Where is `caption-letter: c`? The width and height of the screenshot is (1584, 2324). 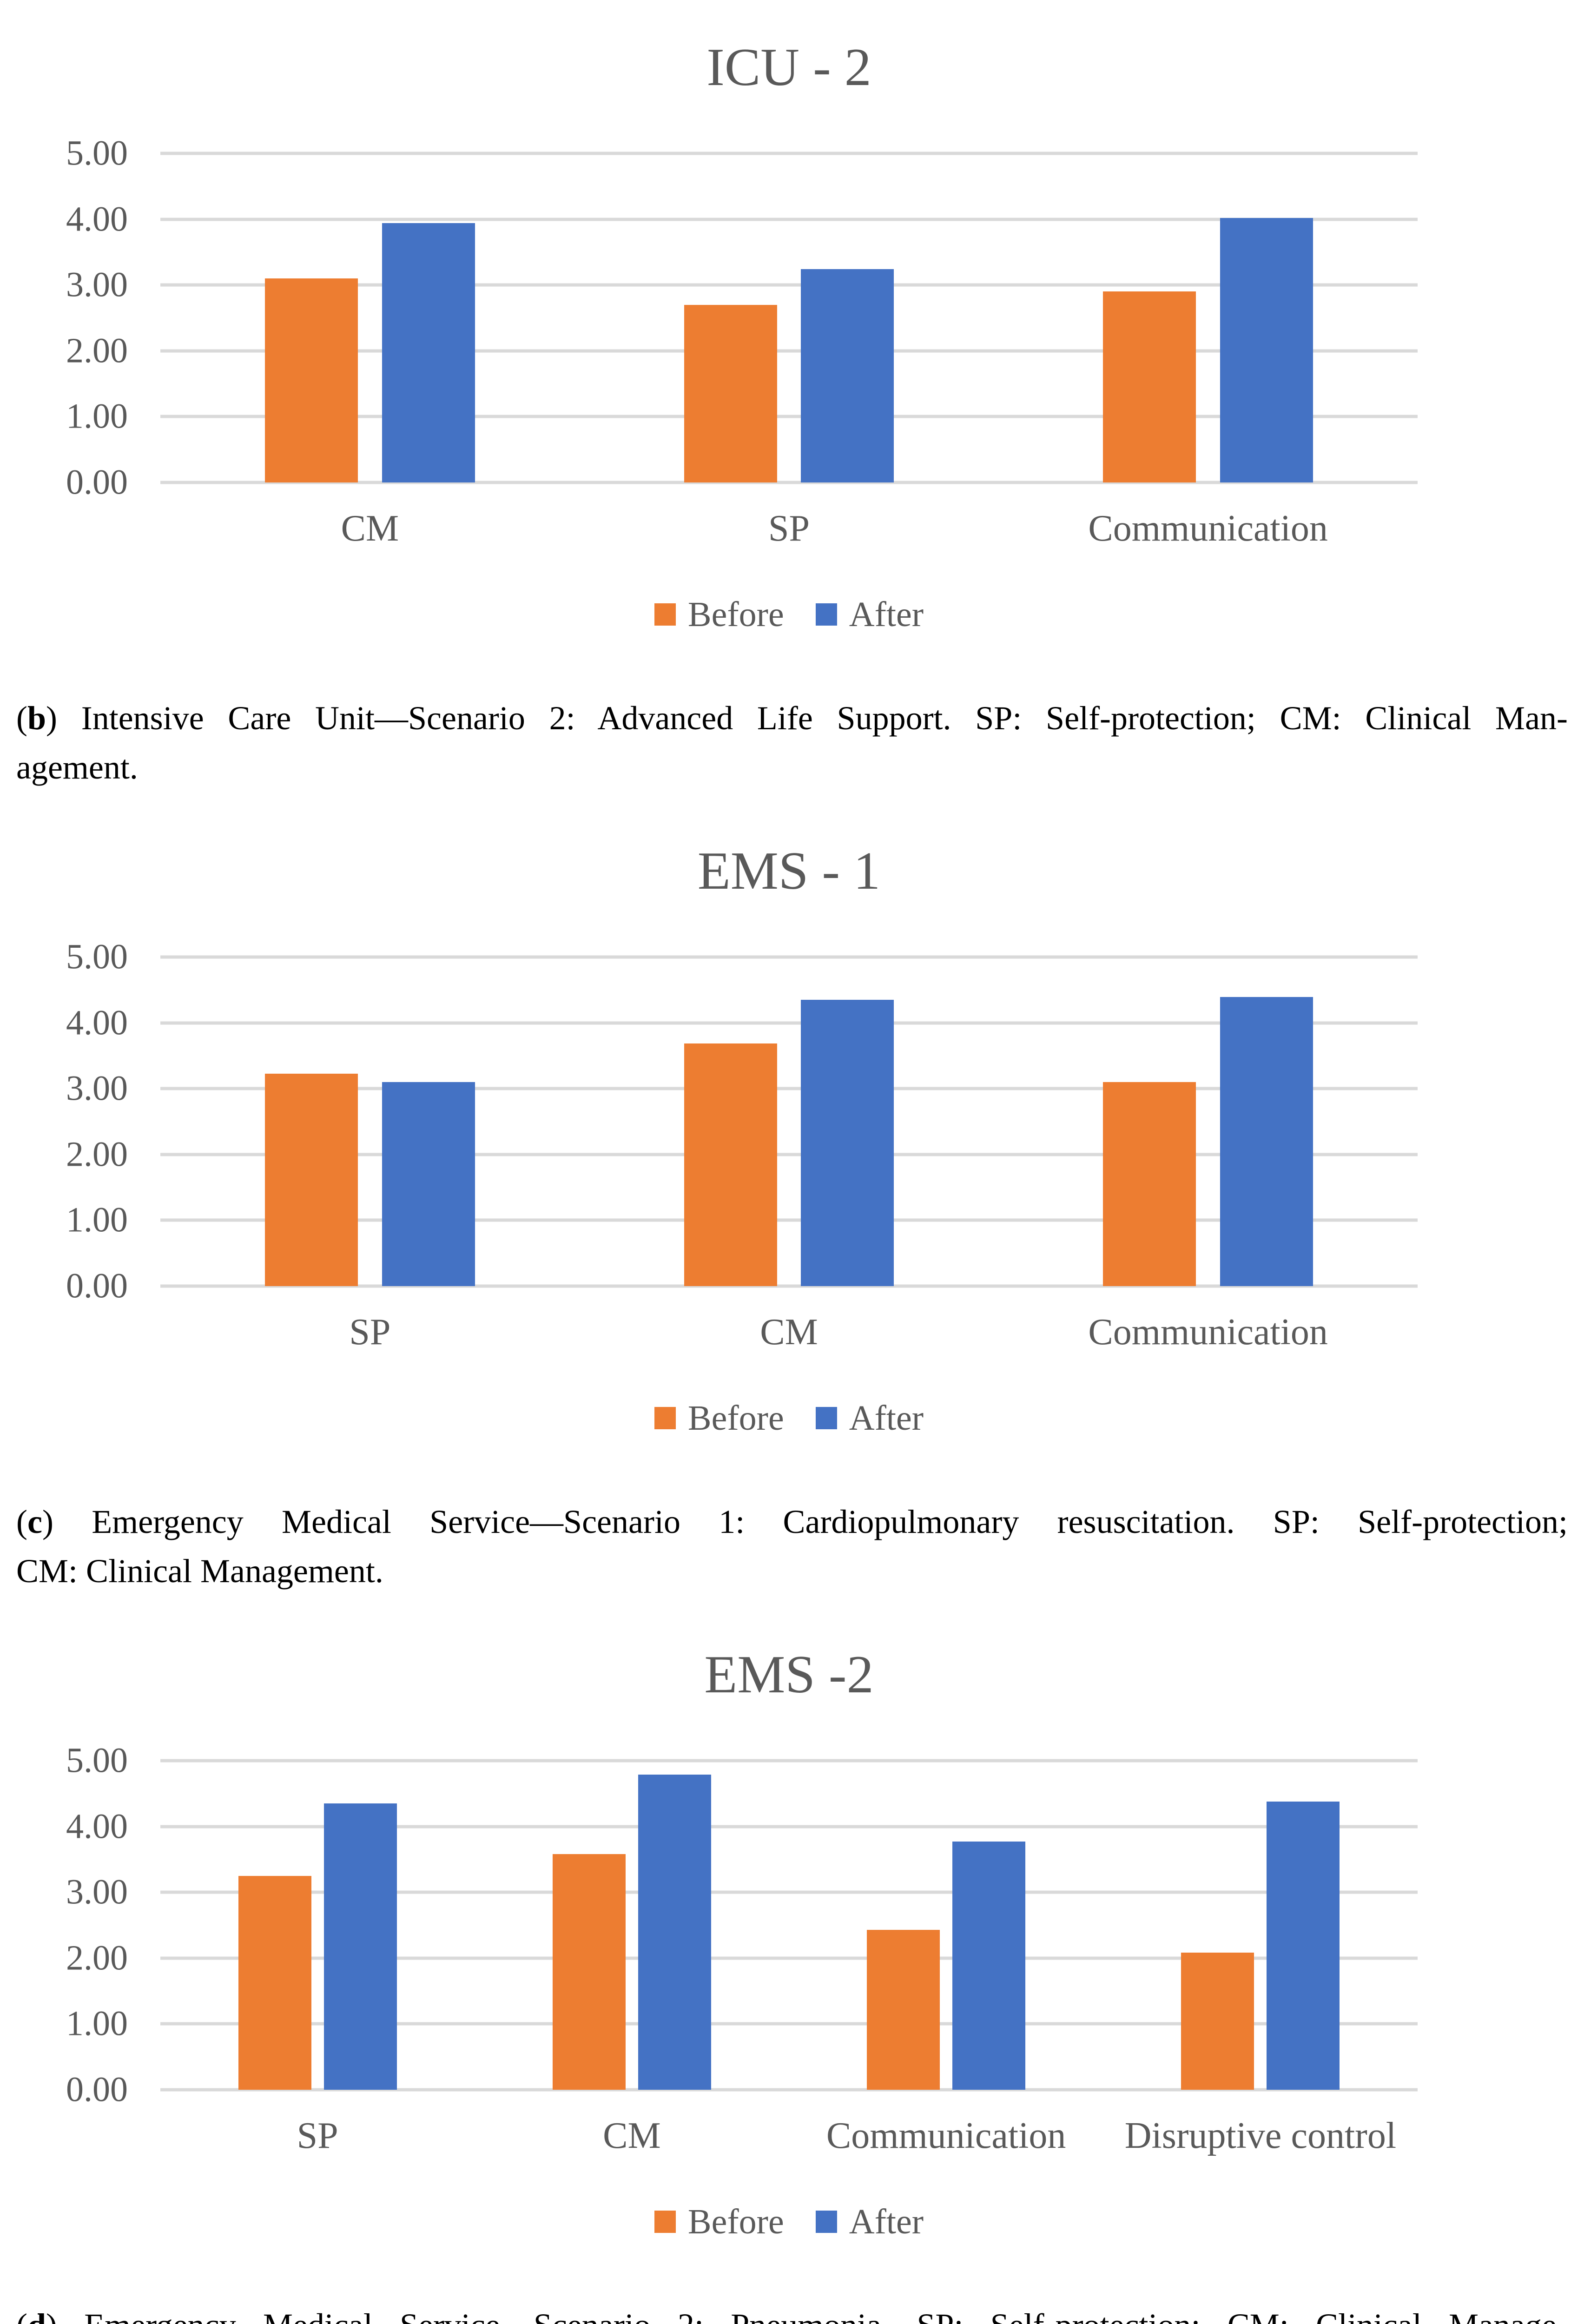
caption-letter: c is located at coordinates (34, 1521).